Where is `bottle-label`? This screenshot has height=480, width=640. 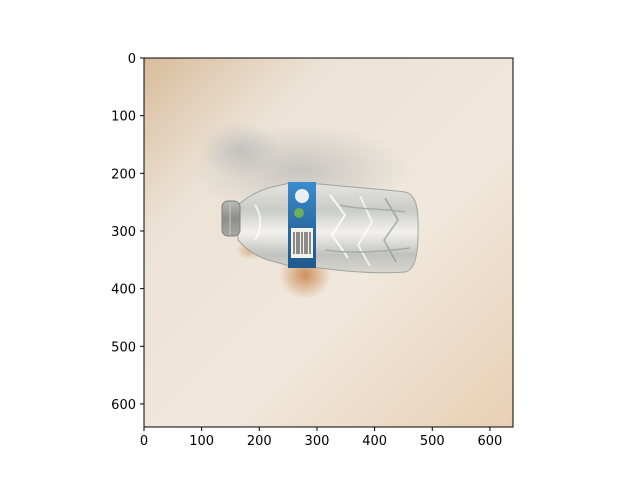 bottle-label is located at coordinates (302, 225).